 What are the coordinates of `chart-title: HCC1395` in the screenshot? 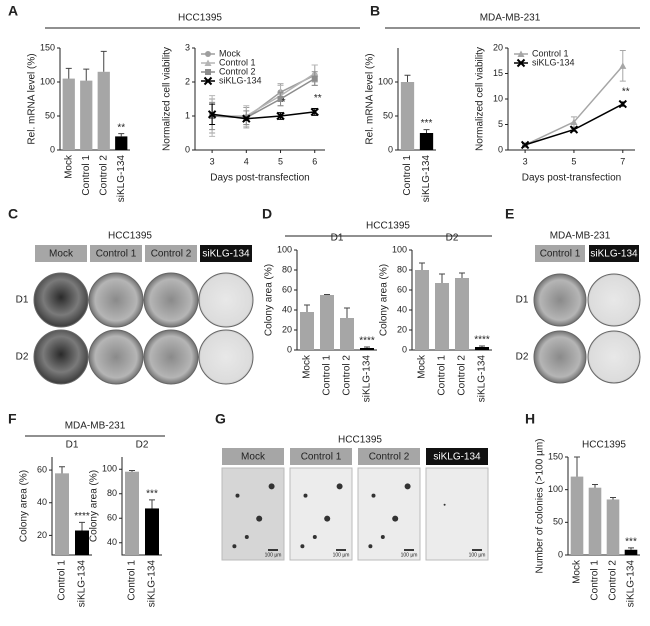 It's located at (604, 445).